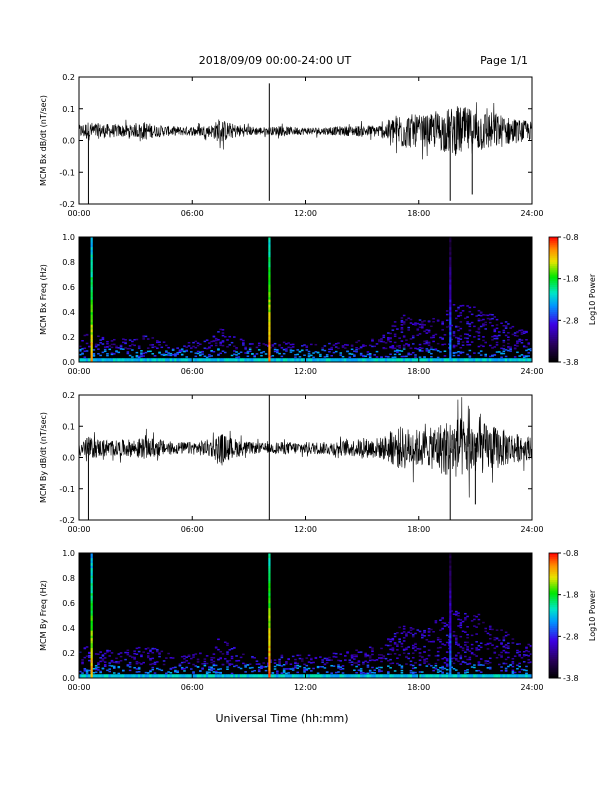 Image resolution: width=612 pixels, height=792 pixels. I want to click on x-tick-label: 18:00, so click(418, 529).